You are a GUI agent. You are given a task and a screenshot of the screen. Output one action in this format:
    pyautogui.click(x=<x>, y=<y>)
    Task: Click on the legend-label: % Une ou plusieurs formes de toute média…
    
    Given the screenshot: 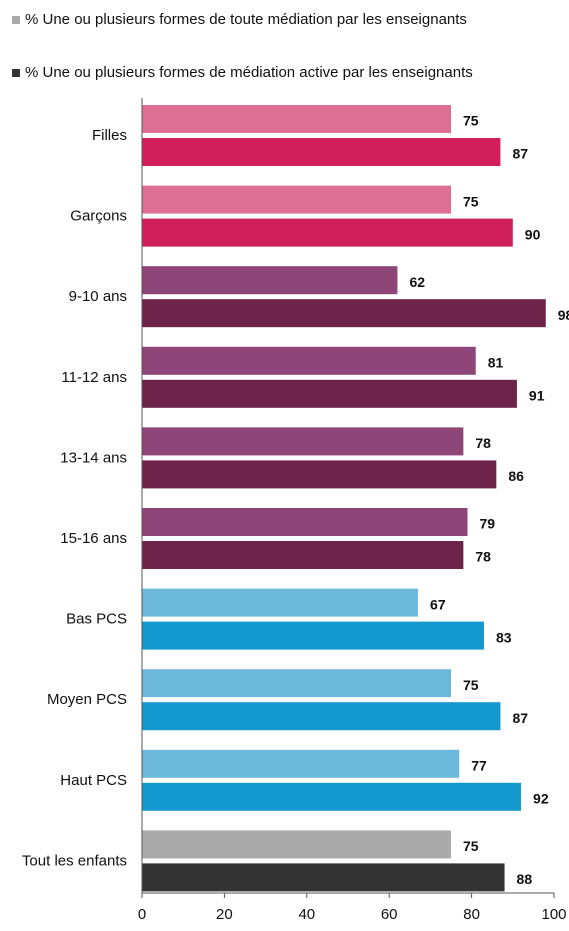 What is the action you would take?
    pyautogui.click(x=246, y=19)
    